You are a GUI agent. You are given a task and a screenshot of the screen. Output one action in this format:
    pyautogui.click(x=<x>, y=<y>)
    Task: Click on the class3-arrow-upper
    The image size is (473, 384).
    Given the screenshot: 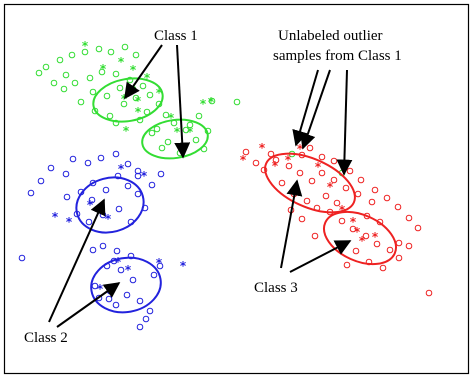 What is the action you would take?
    pyautogui.click(x=291, y=224)
    